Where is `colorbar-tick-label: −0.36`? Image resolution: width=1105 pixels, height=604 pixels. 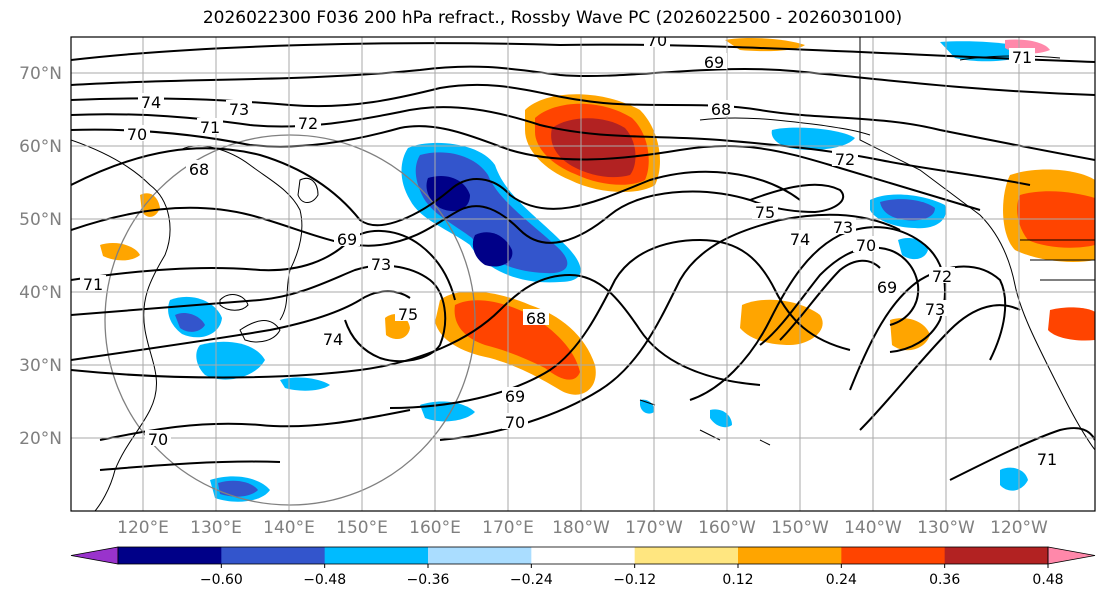
colorbar-tick-label: −0.36 is located at coordinates (428, 580).